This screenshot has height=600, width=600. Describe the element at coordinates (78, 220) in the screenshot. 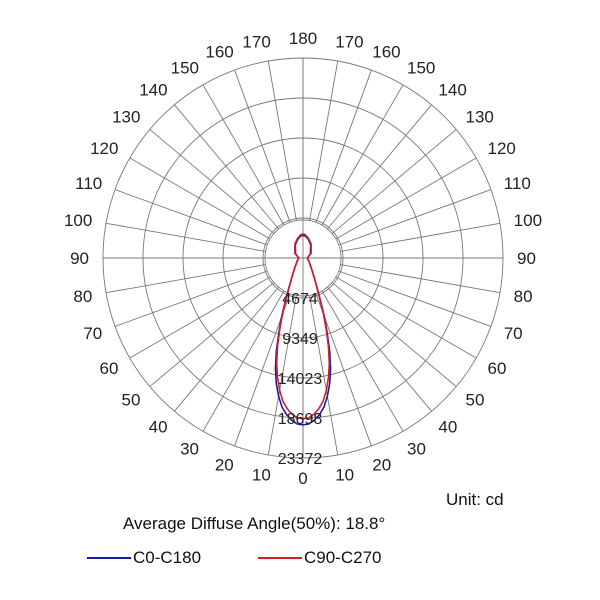

I see `angle-tick-label-left: 100` at that location.